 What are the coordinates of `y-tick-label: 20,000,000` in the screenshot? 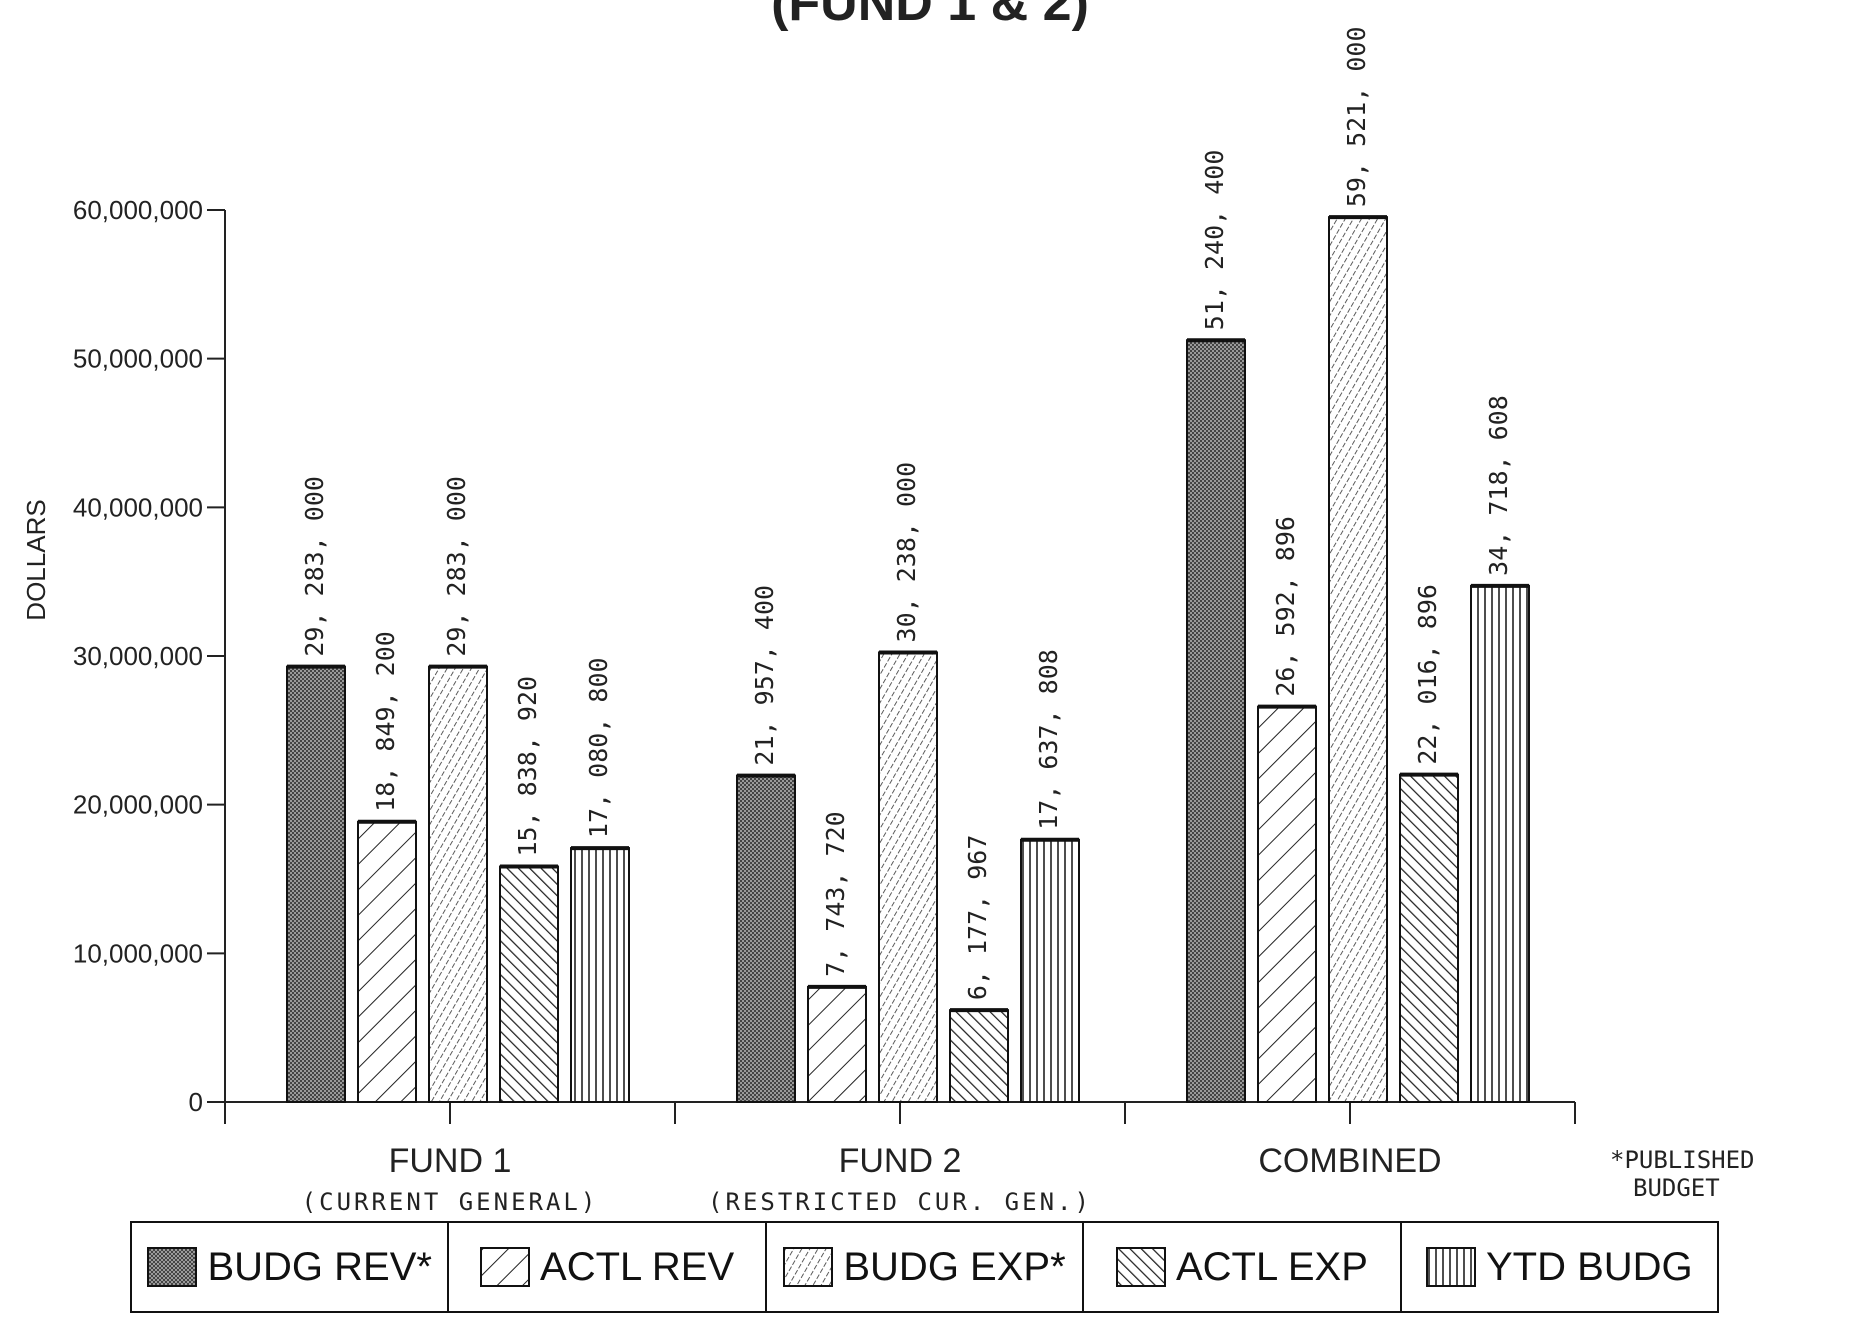 It's located at (138, 805).